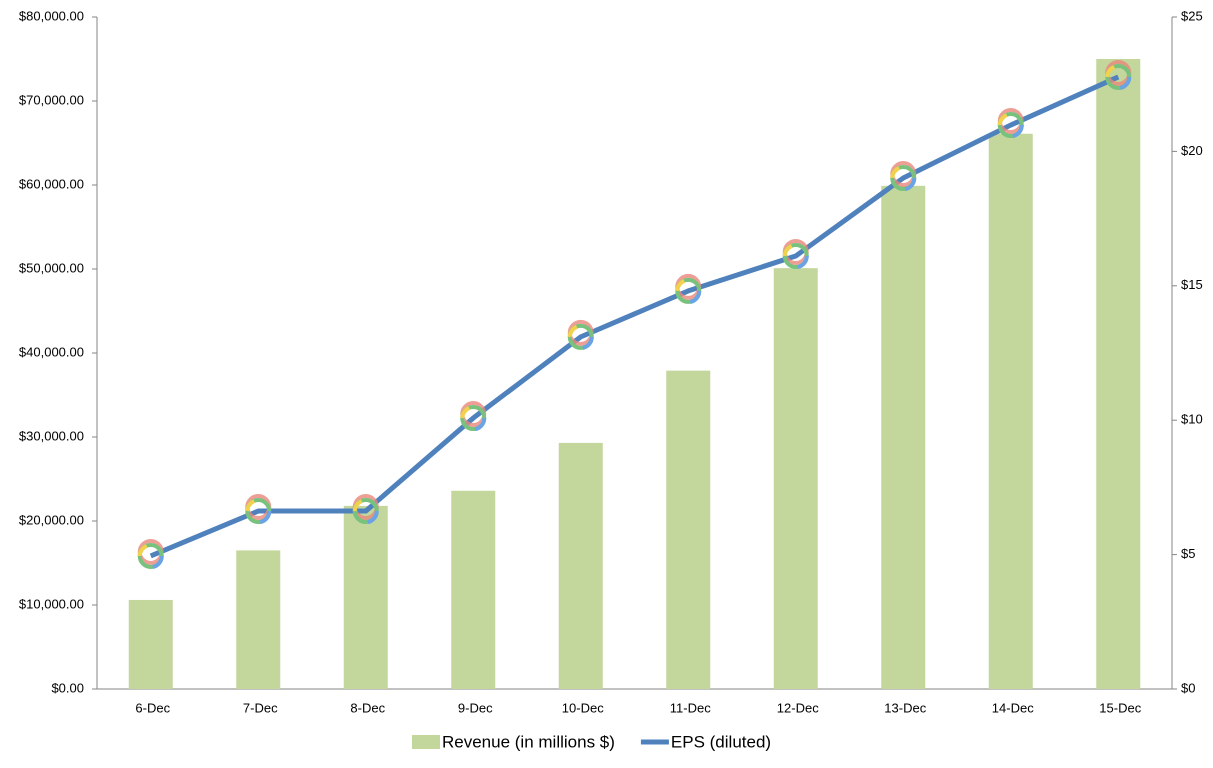  Describe the element at coordinates (367, 707) in the screenshot. I see `x-tick-label: 8-Dec` at that location.